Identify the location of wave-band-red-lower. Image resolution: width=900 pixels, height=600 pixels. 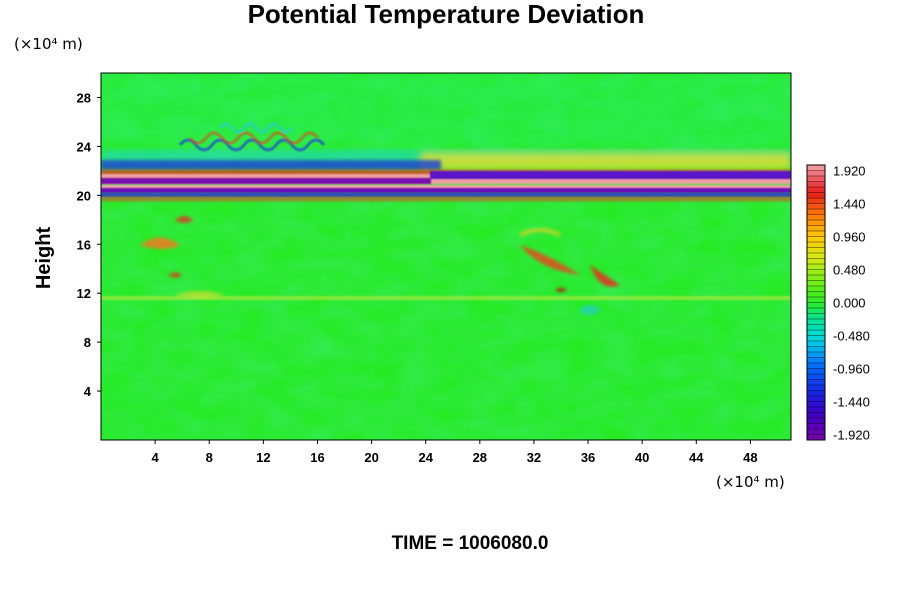
(446, 199).